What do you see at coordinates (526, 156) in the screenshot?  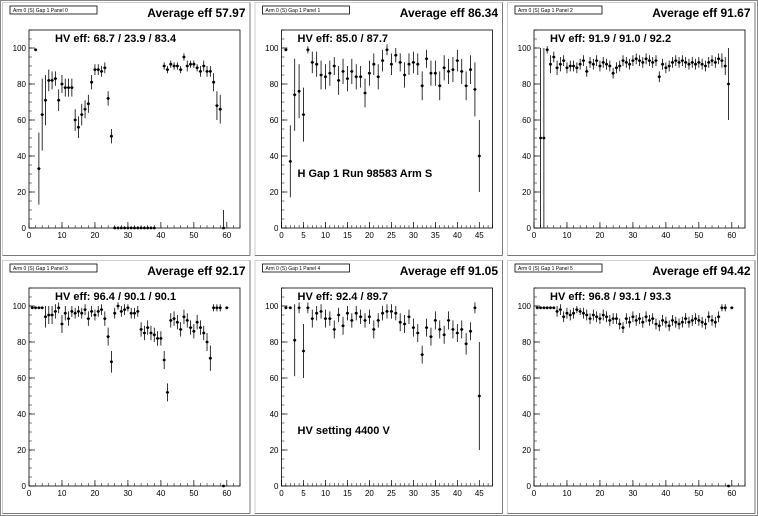 I see `y-tick-label: 40` at bounding box center [526, 156].